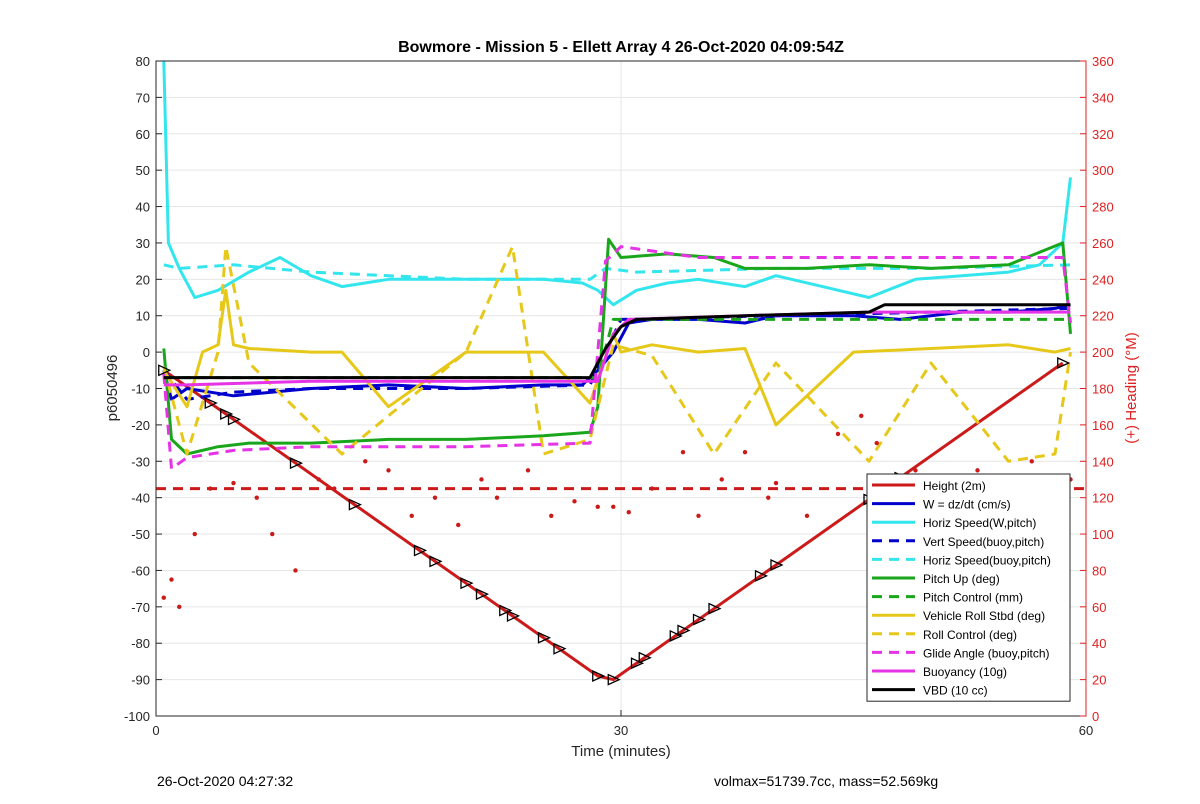  What do you see at coordinates (140, 680) in the screenshot?
I see `y-tick-label: -90` at bounding box center [140, 680].